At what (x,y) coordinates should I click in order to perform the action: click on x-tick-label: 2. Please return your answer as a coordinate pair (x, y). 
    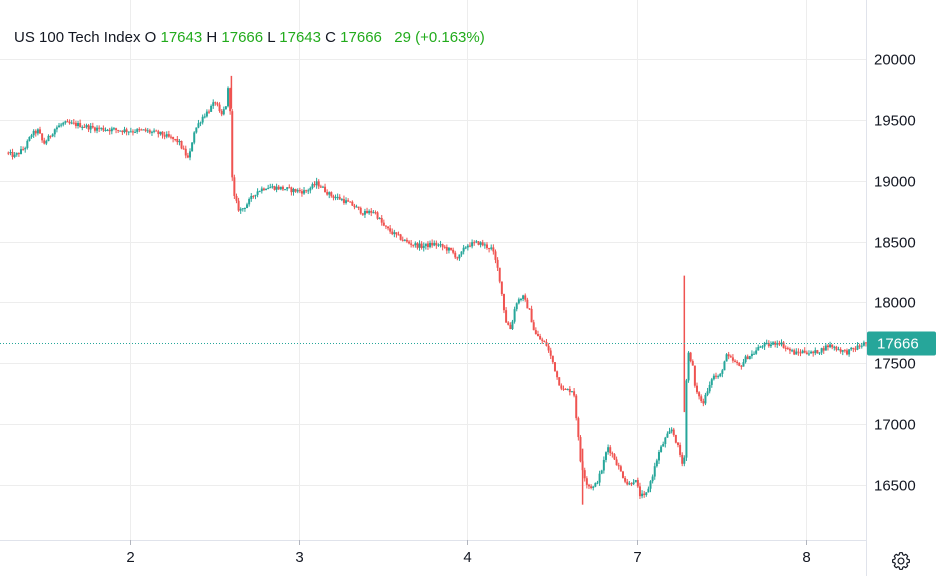
    Looking at the image, I should click on (130, 557).